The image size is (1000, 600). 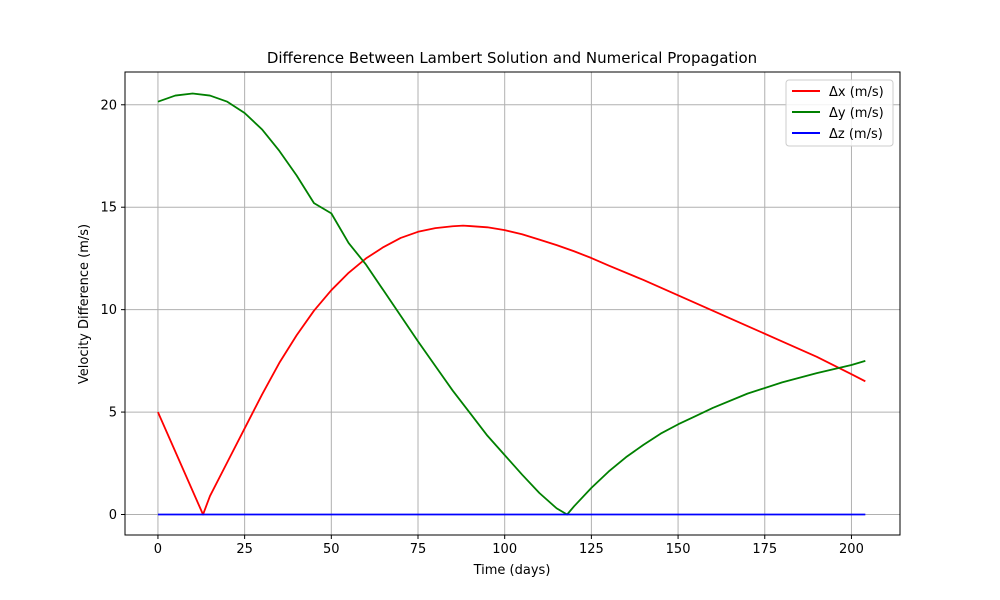 What do you see at coordinates (113, 515) in the screenshot?
I see `y-tick-label: 0` at bounding box center [113, 515].